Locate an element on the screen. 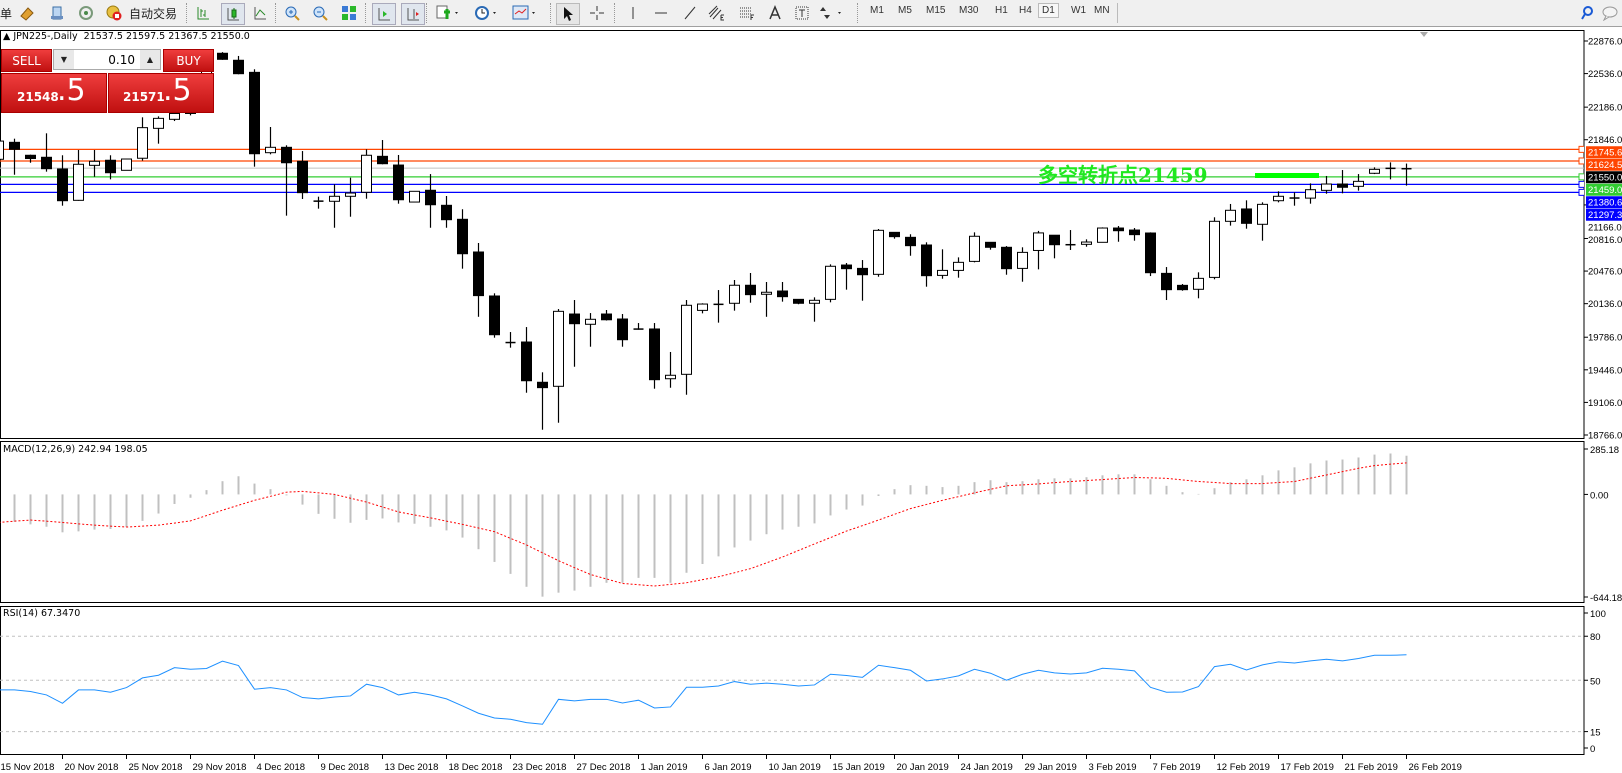 The image size is (1622, 773). indicators-icon is located at coordinates (448, 13).